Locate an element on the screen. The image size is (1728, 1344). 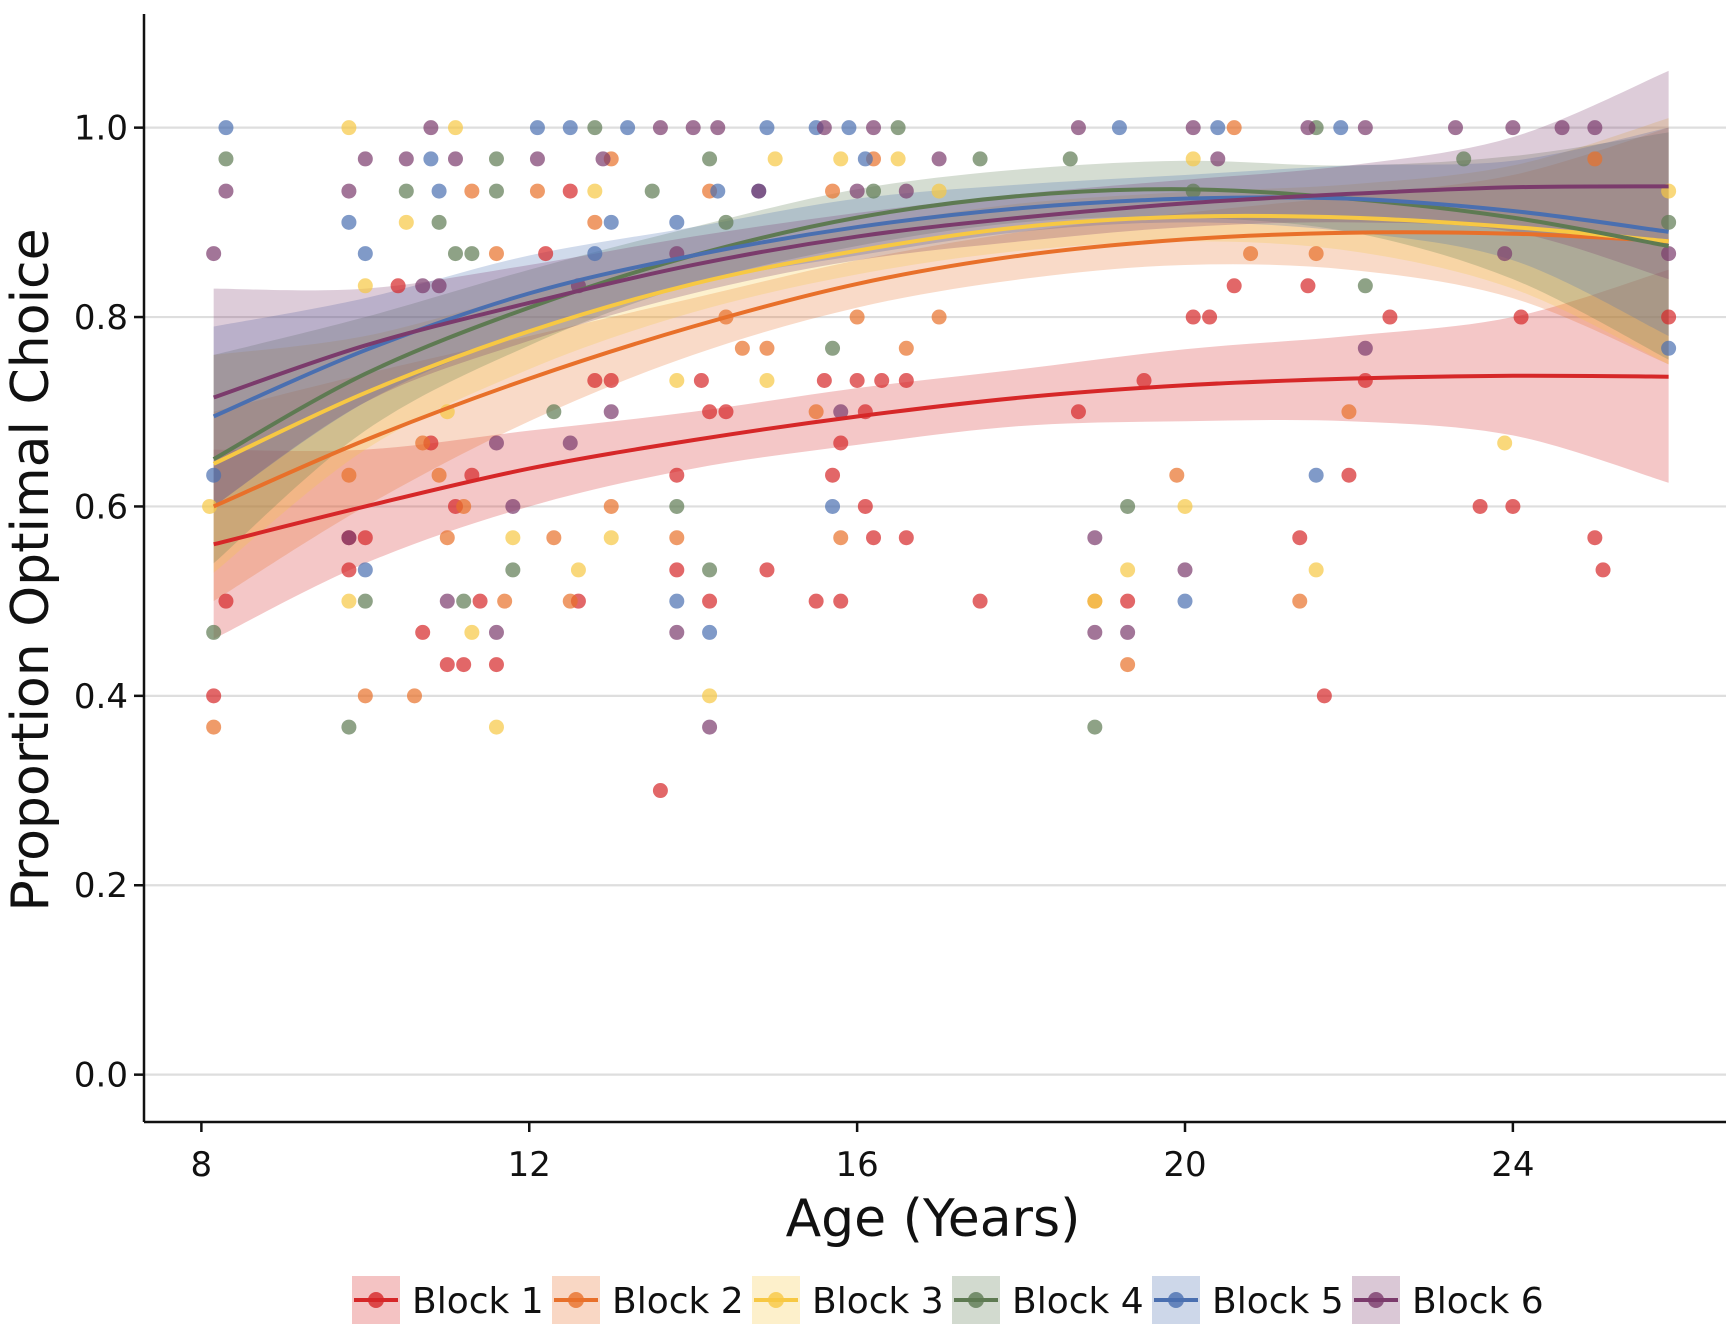
y-axis-title: Proportion Optimal Choice is located at coordinates (31, 569).